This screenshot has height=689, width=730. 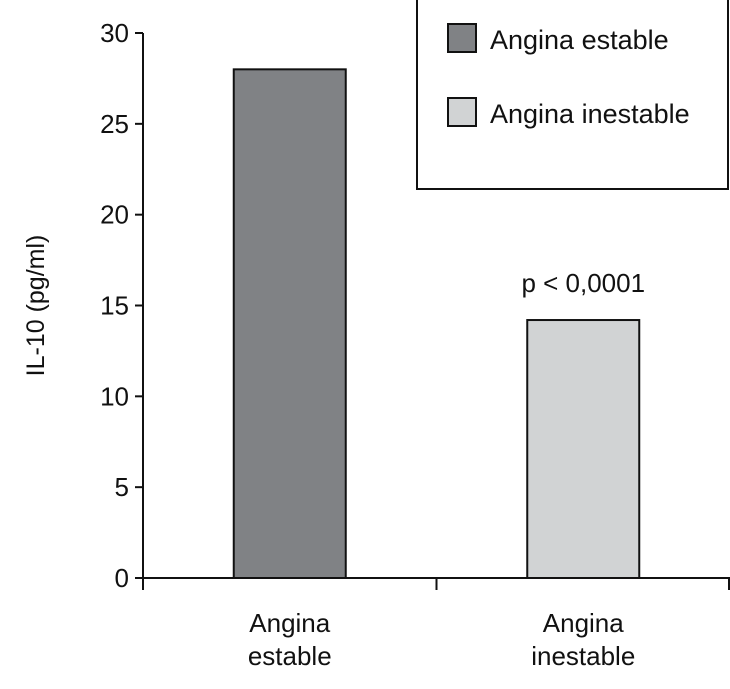 What do you see at coordinates (122, 578) in the screenshot?
I see `y-tick-label: 0` at bounding box center [122, 578].